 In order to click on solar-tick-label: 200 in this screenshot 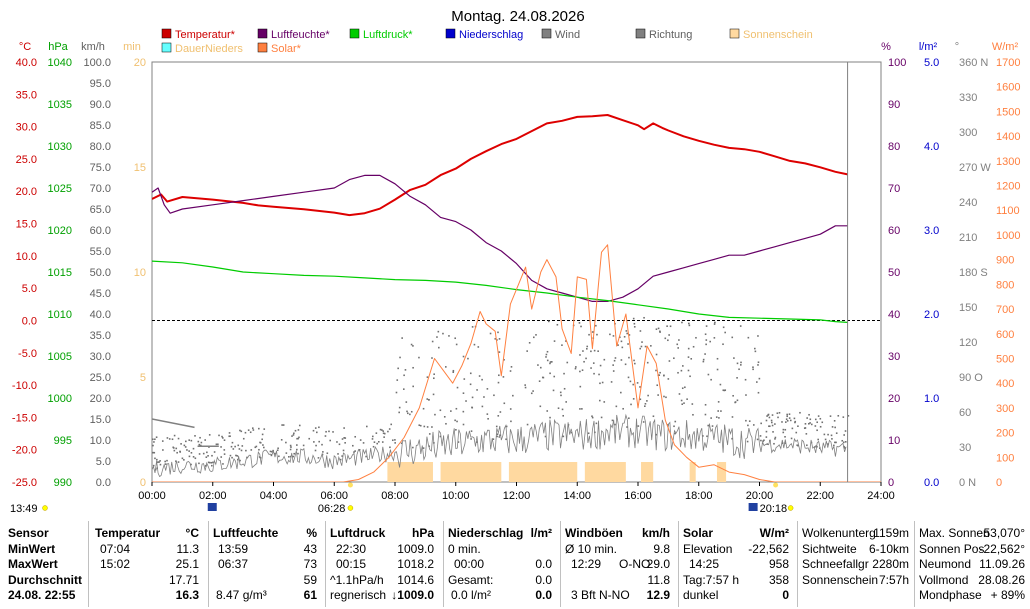, I will do `click(1005, 434)`.